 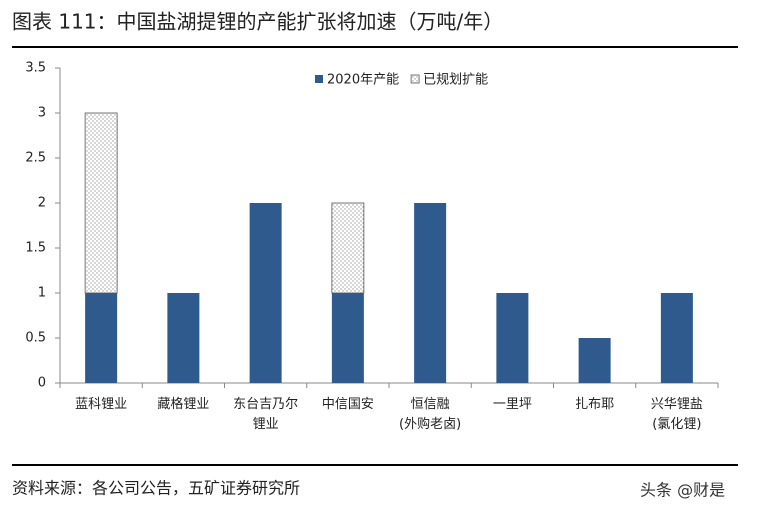 I want to click on y-tick-label: 3, so click(x=42, y=113).